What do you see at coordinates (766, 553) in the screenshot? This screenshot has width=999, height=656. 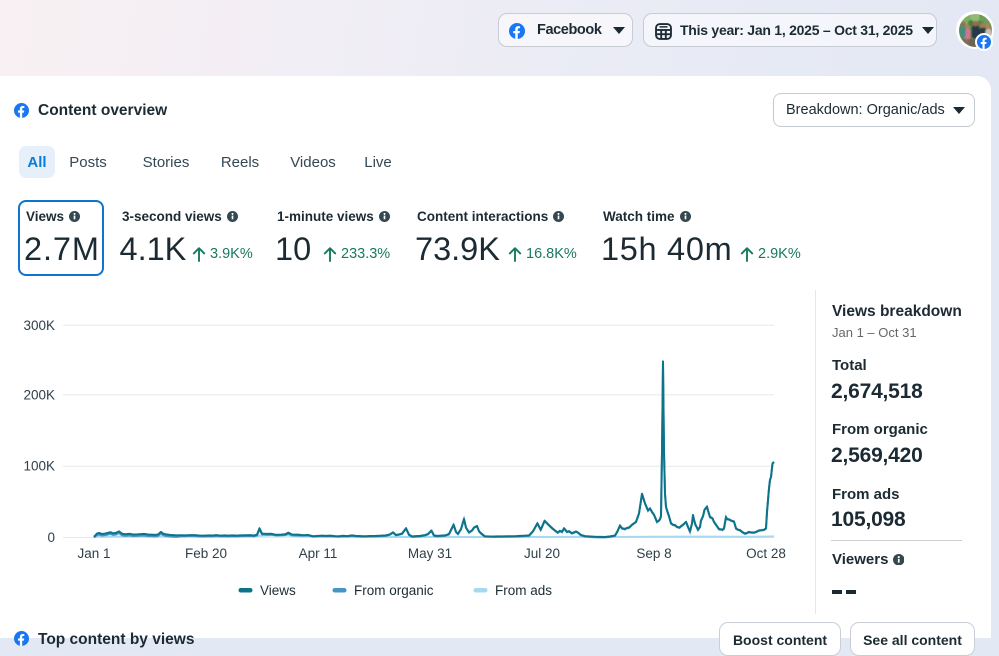 I see `svg-text: Oct 28` at bounding box center [766, 553].